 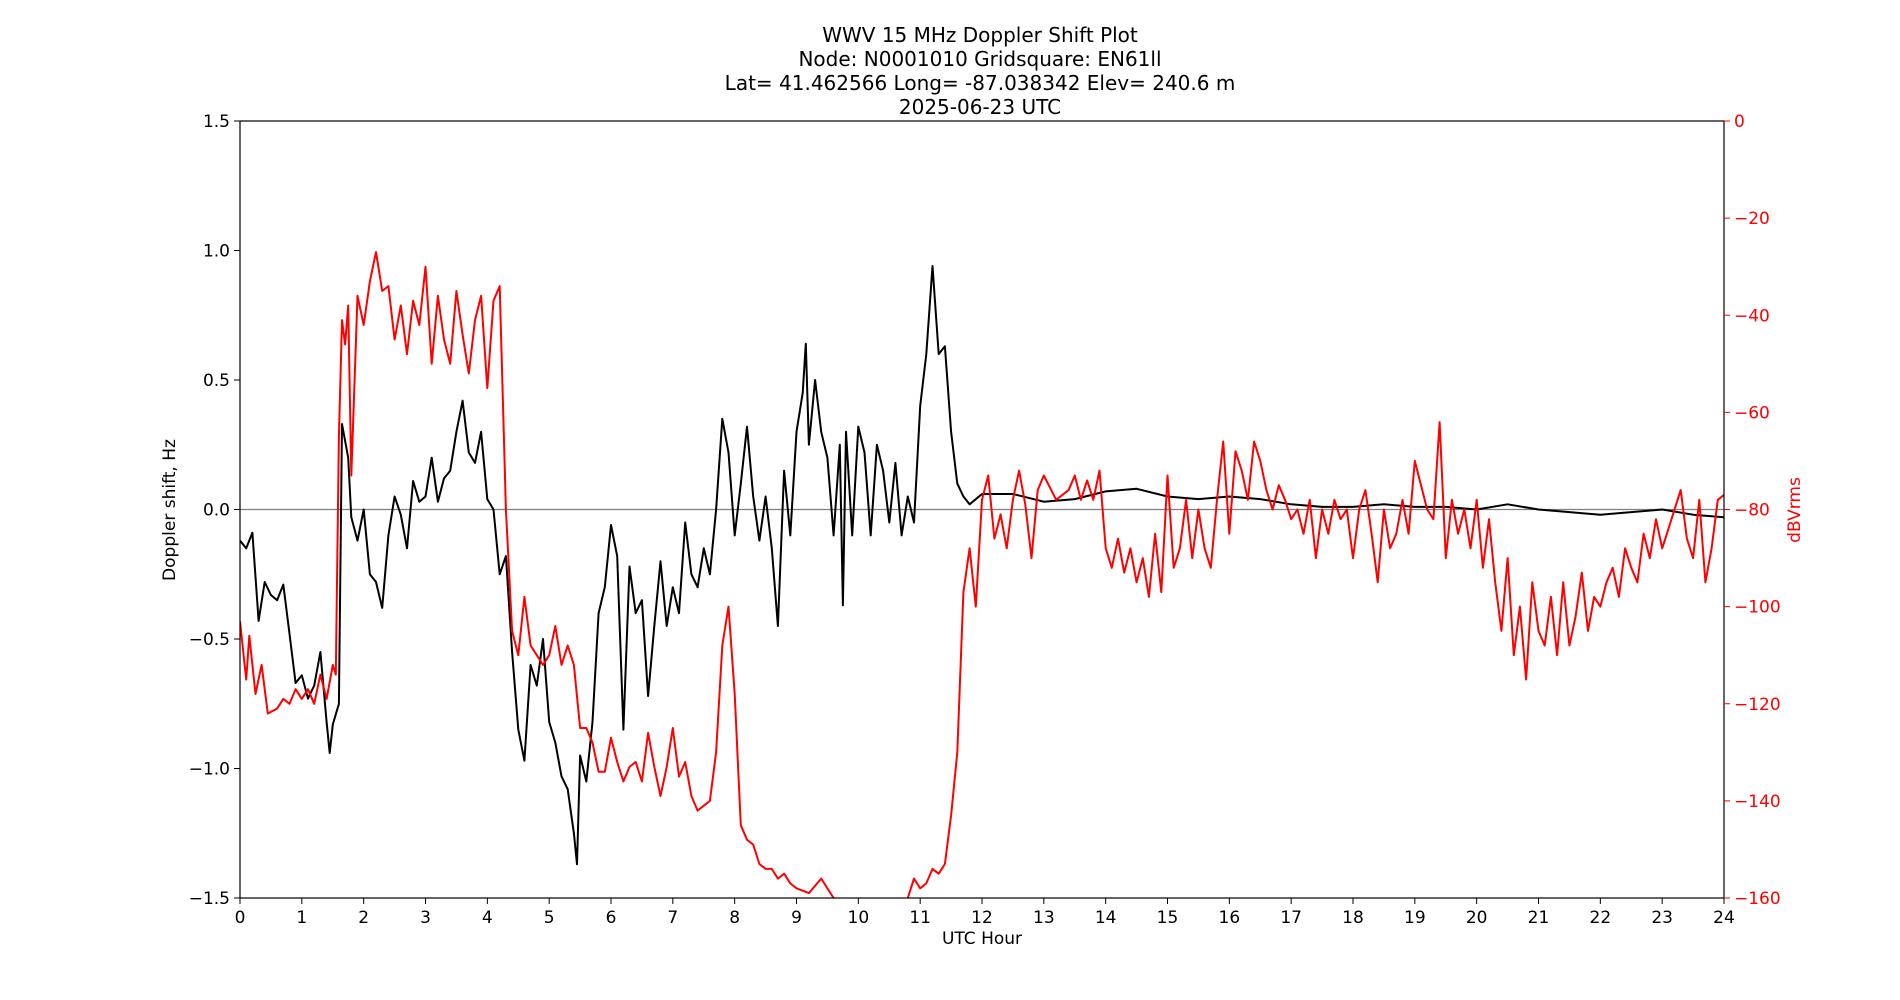 I want to click on title-line-4: 2025-06-23 UTC, so click(x=980, y=107).